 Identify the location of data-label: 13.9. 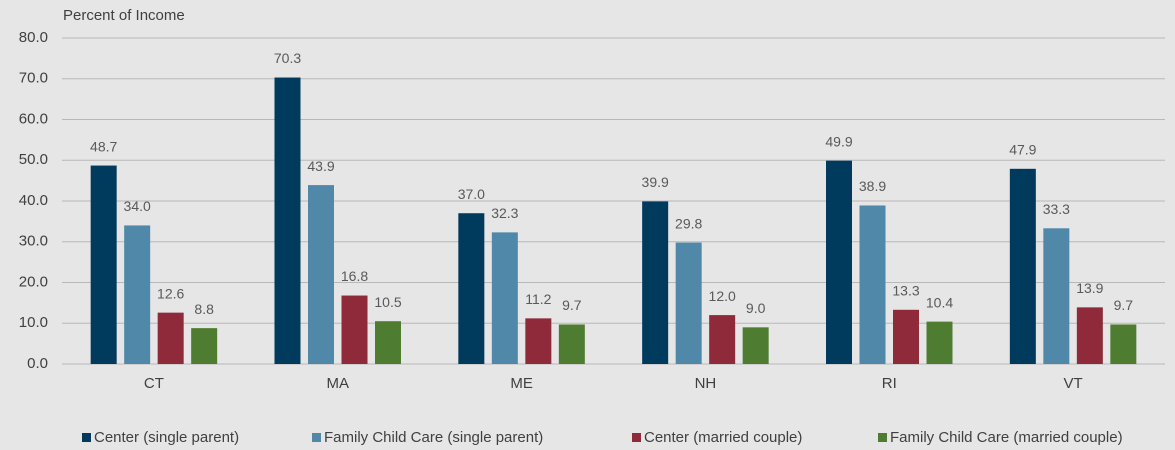
(1089, 288).